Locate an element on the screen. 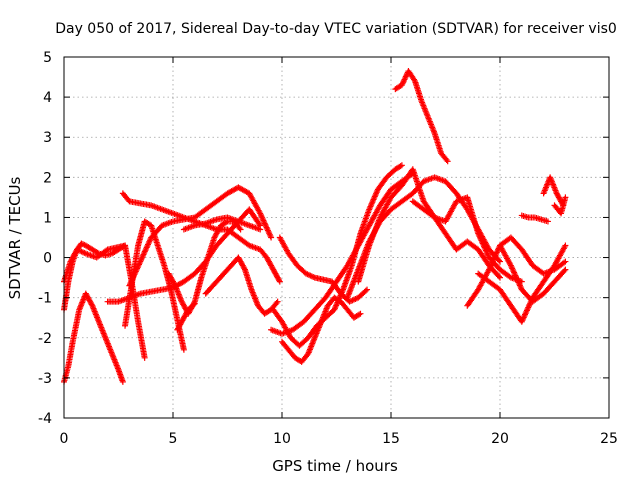  y-tick-label: 5 is located at coordinates (47, 58).